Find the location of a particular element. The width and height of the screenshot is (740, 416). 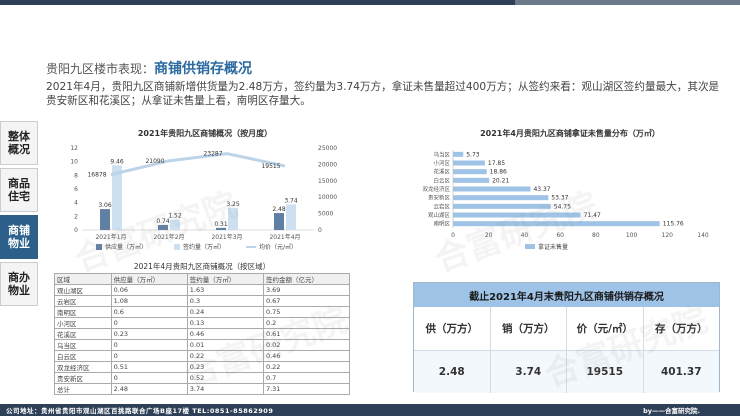

summary-label: 供（万方） is located at coordinates (452, 328).